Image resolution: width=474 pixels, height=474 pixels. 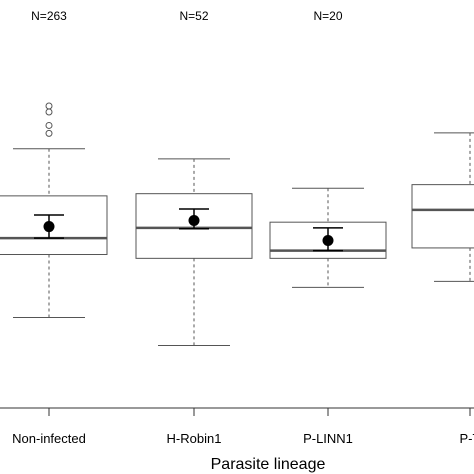 I want to click on x-axis-title: Parasite lineage, so click(x=268, y=464).